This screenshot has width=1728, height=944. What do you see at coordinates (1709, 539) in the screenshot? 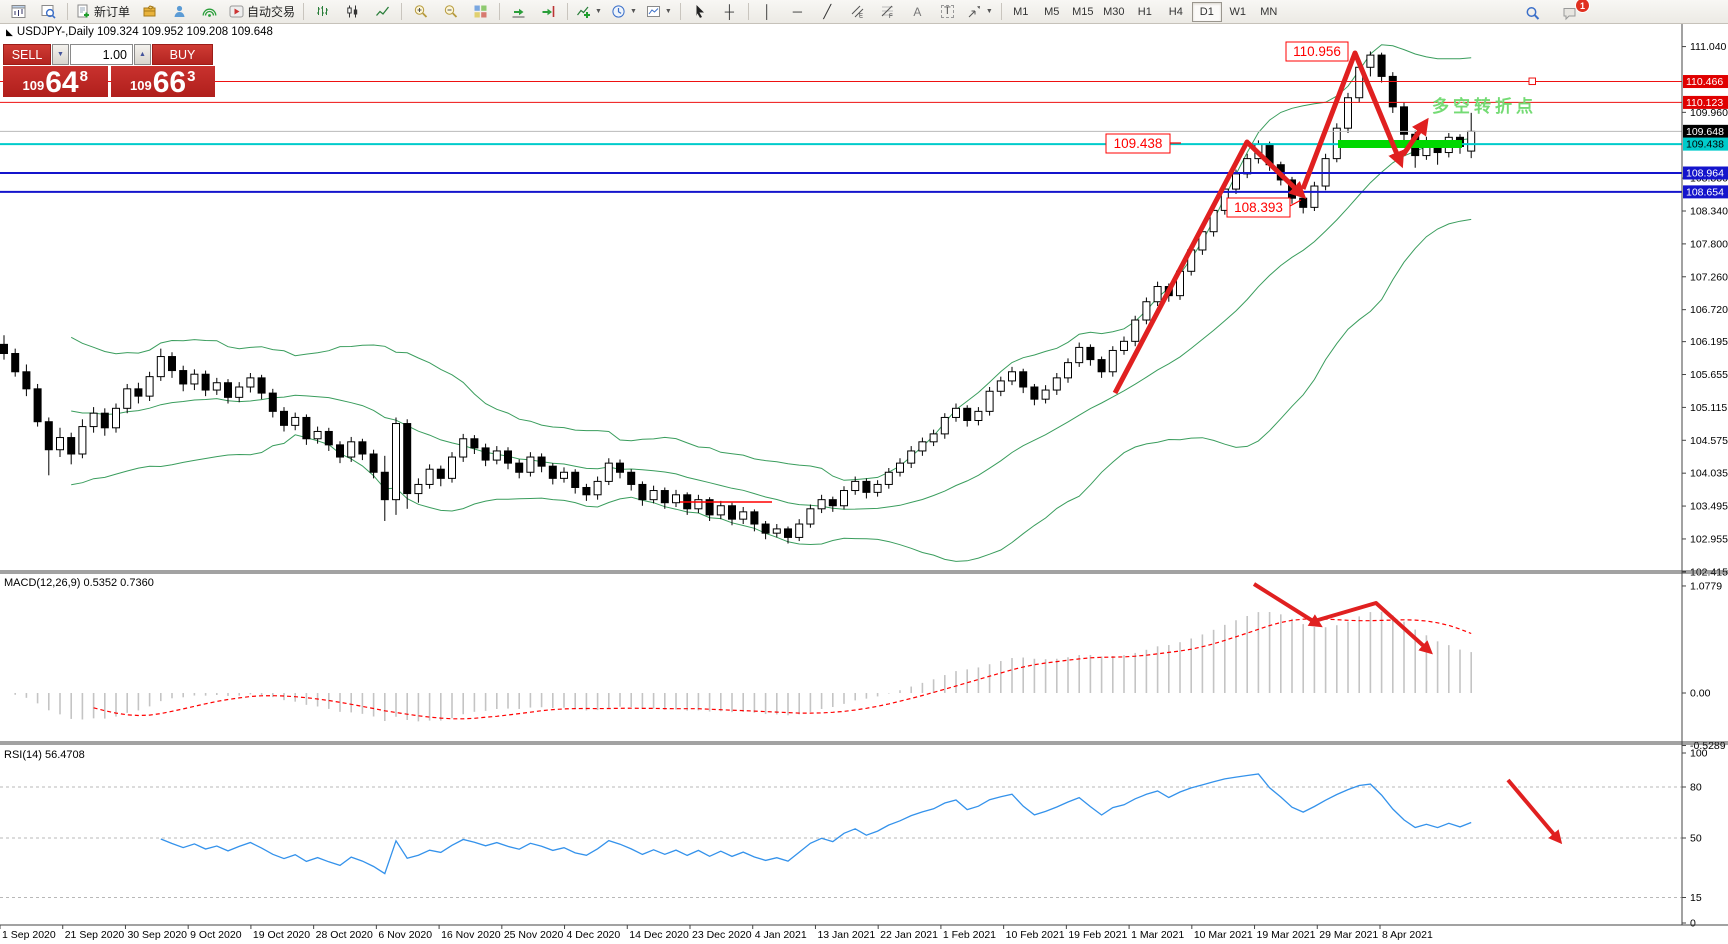
I see `price-tick-label: 102.955` at bounding box center [1709, 539].